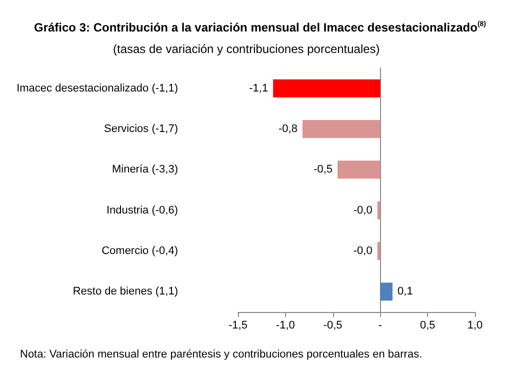 The width and height of the screenshot is (520, 390). I want to click on data-label: -0,5, so click(323, 170).